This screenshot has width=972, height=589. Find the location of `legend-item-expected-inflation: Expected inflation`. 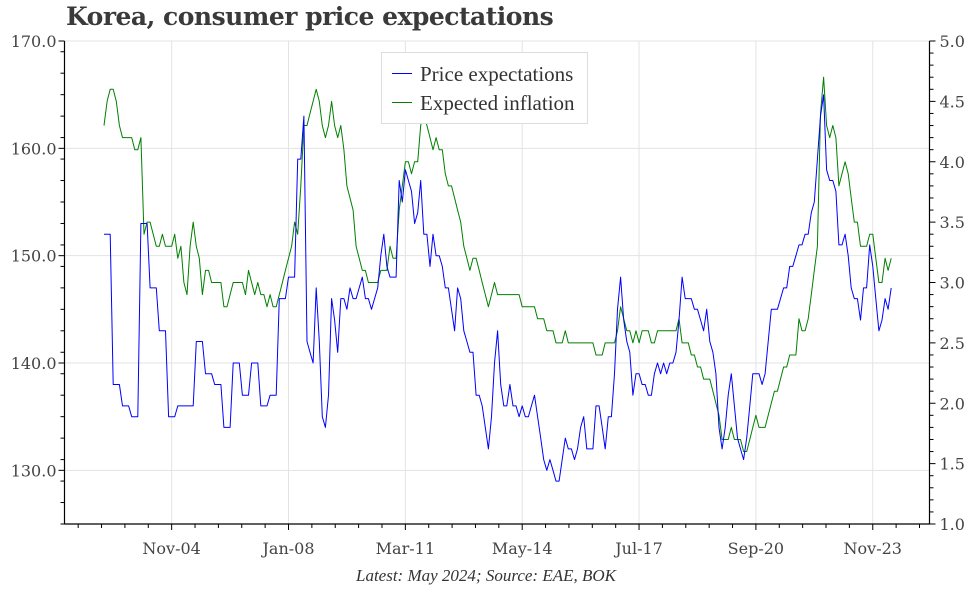

legend-item-expected-inflation: Expected inflation is located at coordinates (483, 102).